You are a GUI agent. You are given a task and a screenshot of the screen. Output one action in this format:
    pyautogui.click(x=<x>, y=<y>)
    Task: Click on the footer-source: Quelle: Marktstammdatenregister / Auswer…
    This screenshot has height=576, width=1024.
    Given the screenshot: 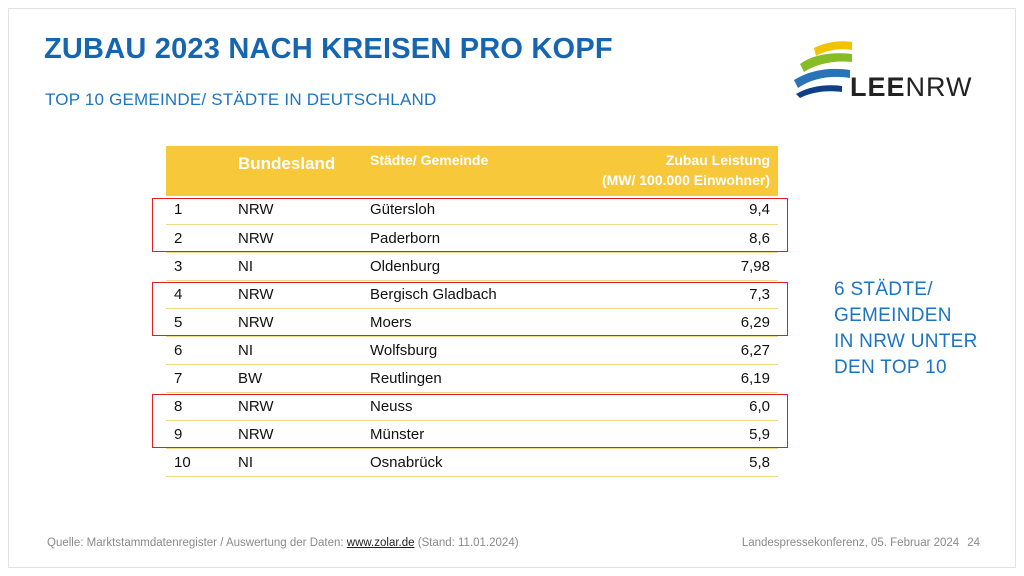 What is the action you would take?
    pyautogui.click(x=283, y=543)
    